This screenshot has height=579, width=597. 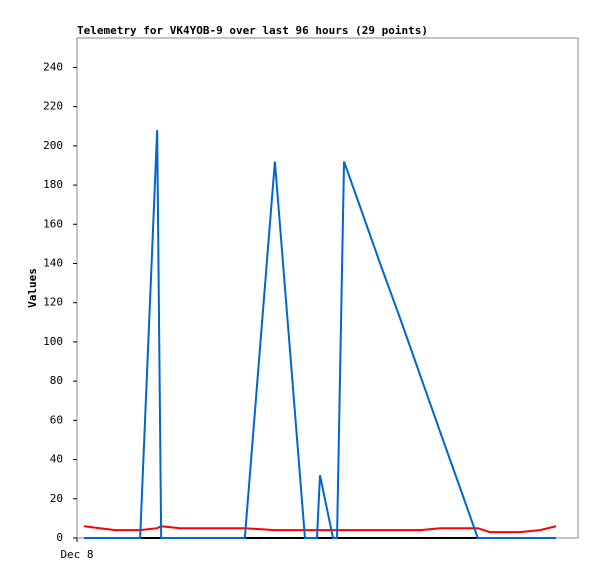 I want to click on y-tick-label: 0, so click(x=59, y=537).